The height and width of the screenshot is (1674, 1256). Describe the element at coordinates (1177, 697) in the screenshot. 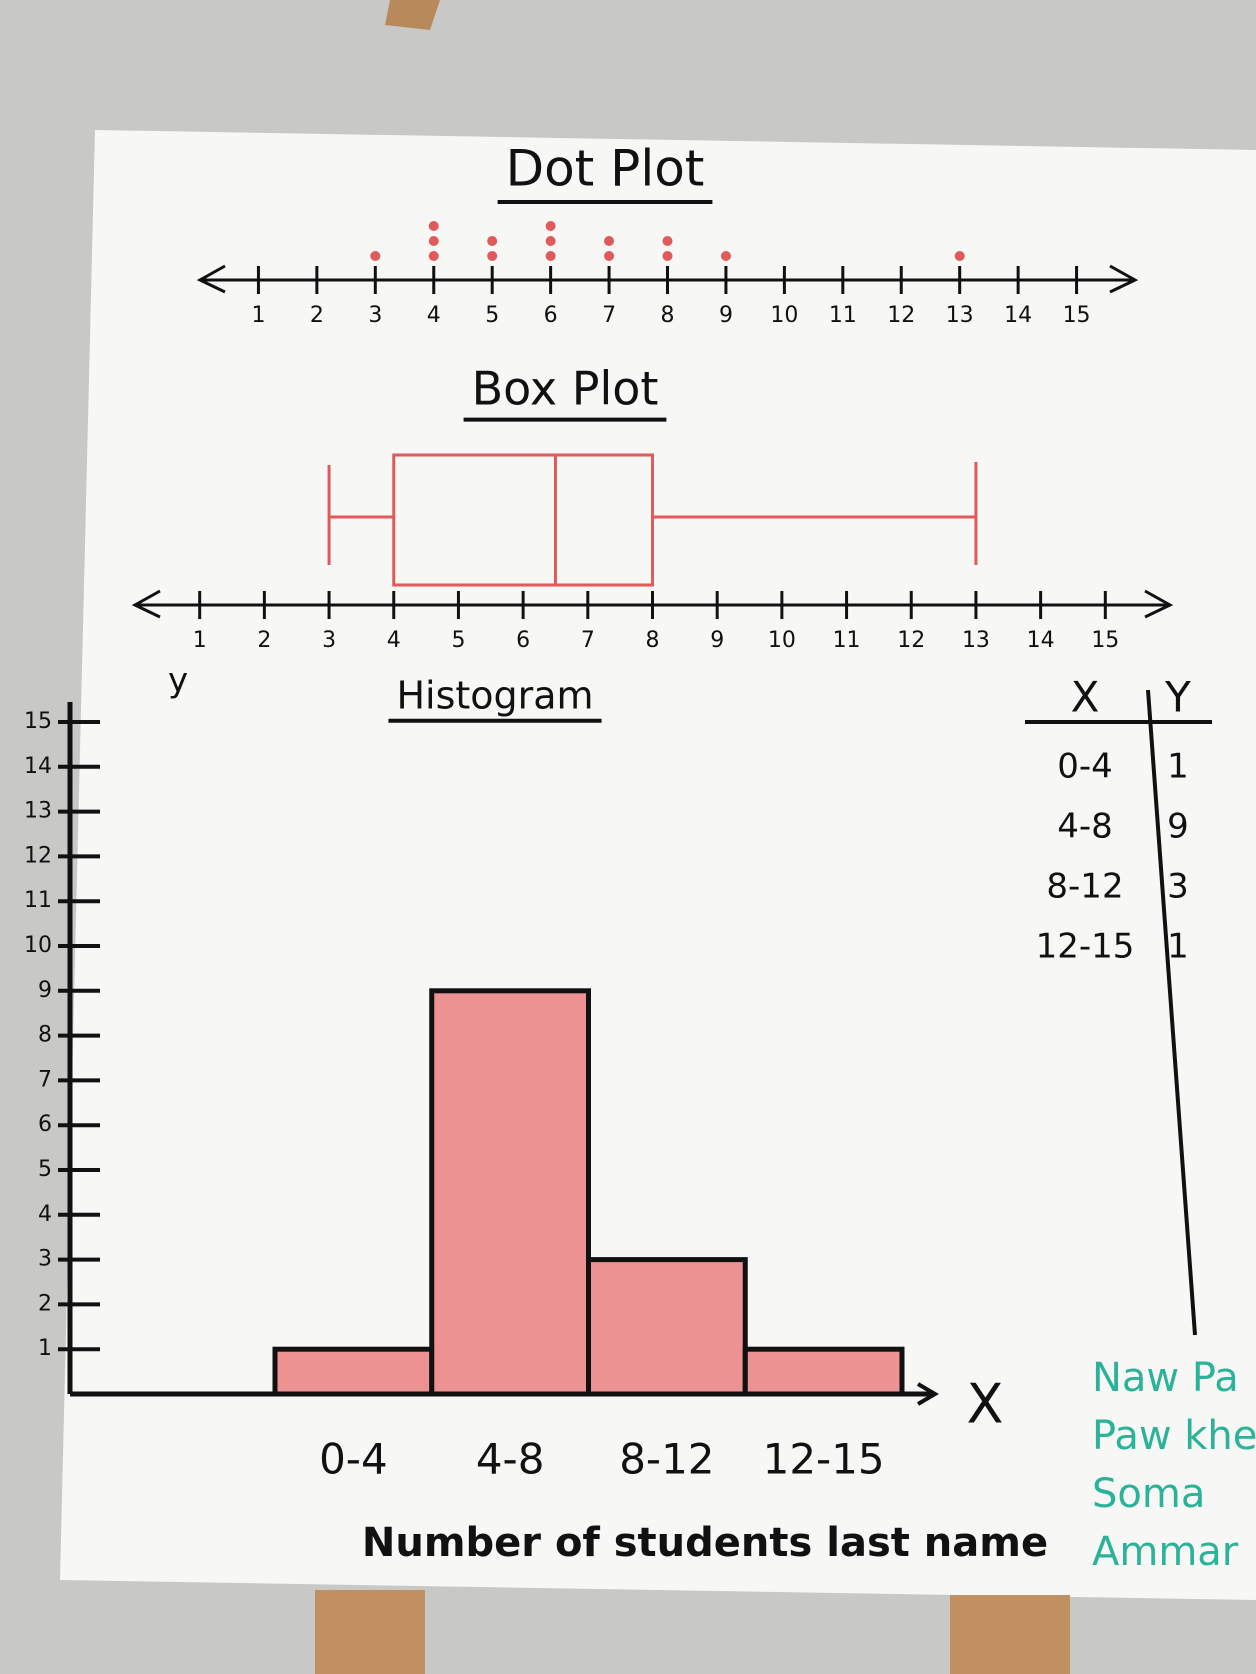

I see `table-header: Y` at that location.